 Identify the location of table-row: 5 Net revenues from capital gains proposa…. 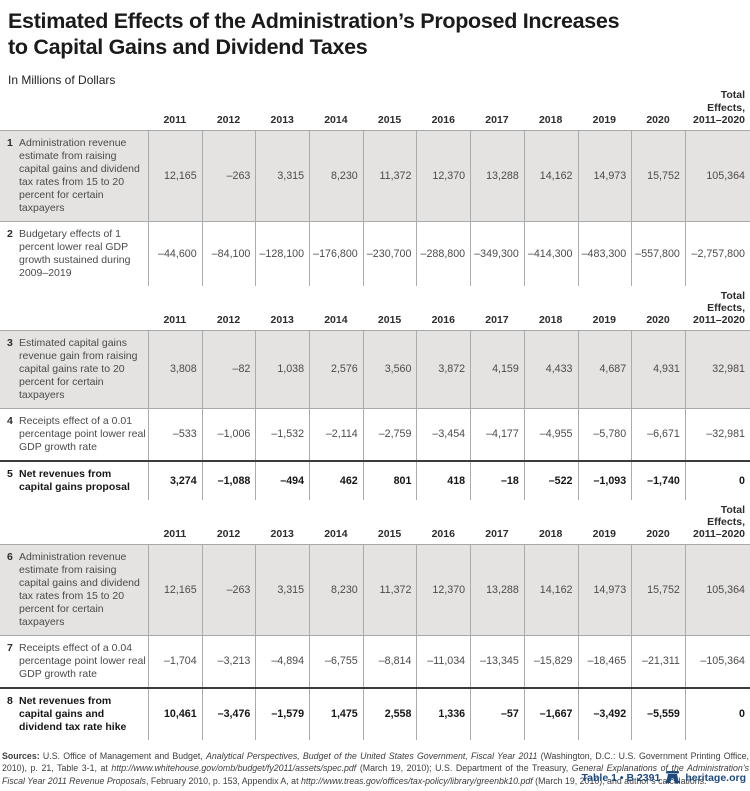
(375, 479).